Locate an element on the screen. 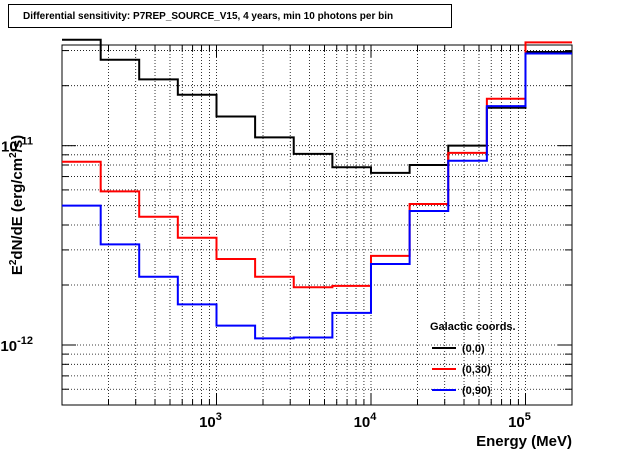 The image size is (636, 452). x-tick-label: 10³ is located at coordinates (210, 421).